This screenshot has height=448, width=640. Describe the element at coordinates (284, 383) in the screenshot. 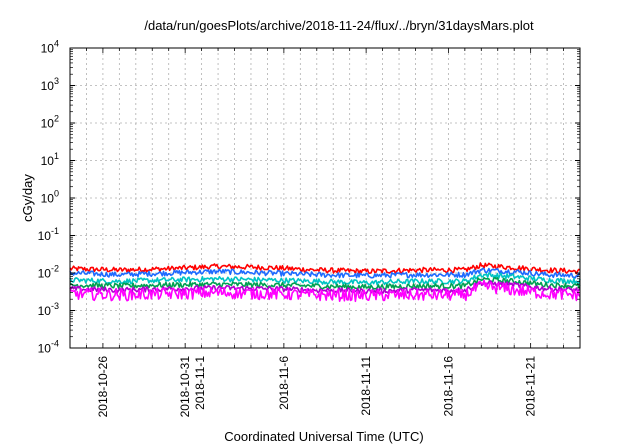

I see `x-tick-label: 2018-11-6` at that location.